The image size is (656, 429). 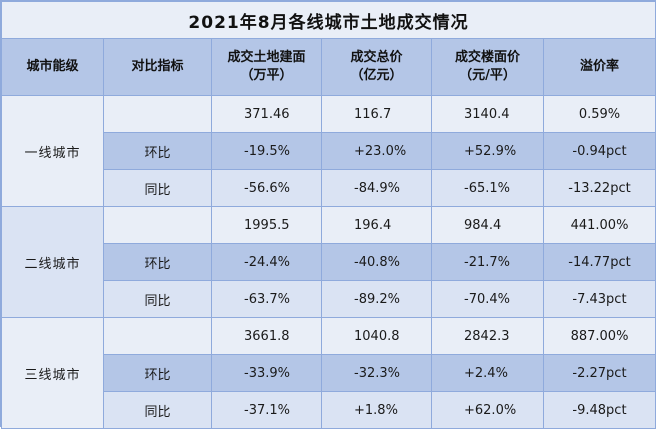 I want to click on premium-cell: 887.00%, so click(x=599, y=336).